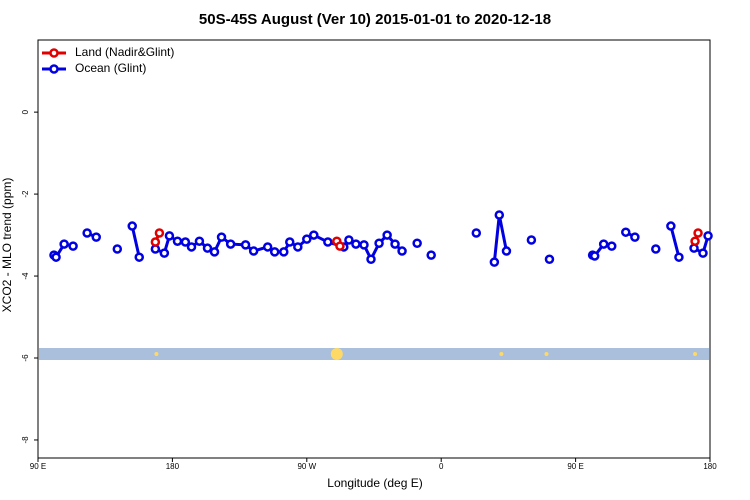 The width and height of the screenshot is (750, 500). Describe the element at coordinates (25, 111) in the screenshot. I see `y-tick-label: 0` at that location.